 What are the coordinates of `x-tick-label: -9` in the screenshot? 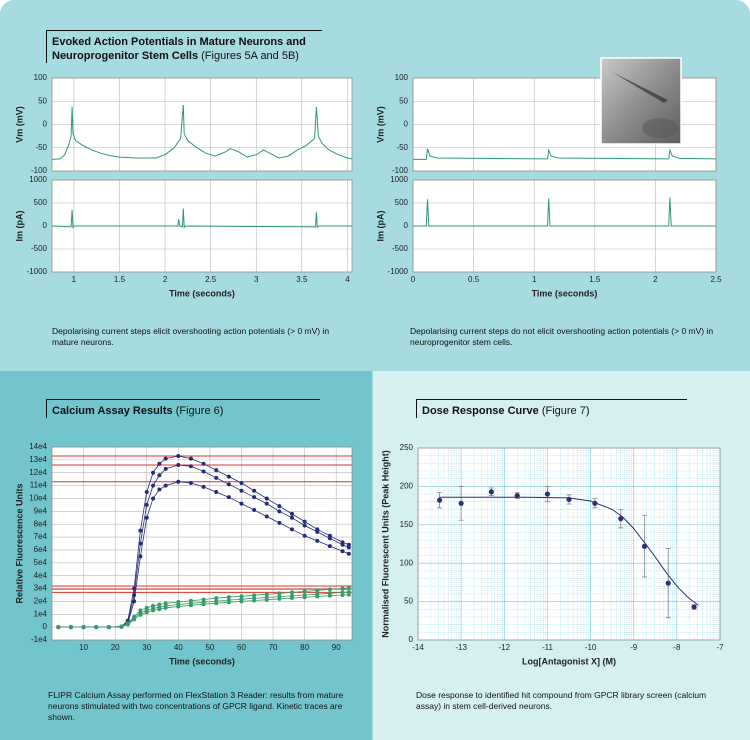 It's located at (634, 647).